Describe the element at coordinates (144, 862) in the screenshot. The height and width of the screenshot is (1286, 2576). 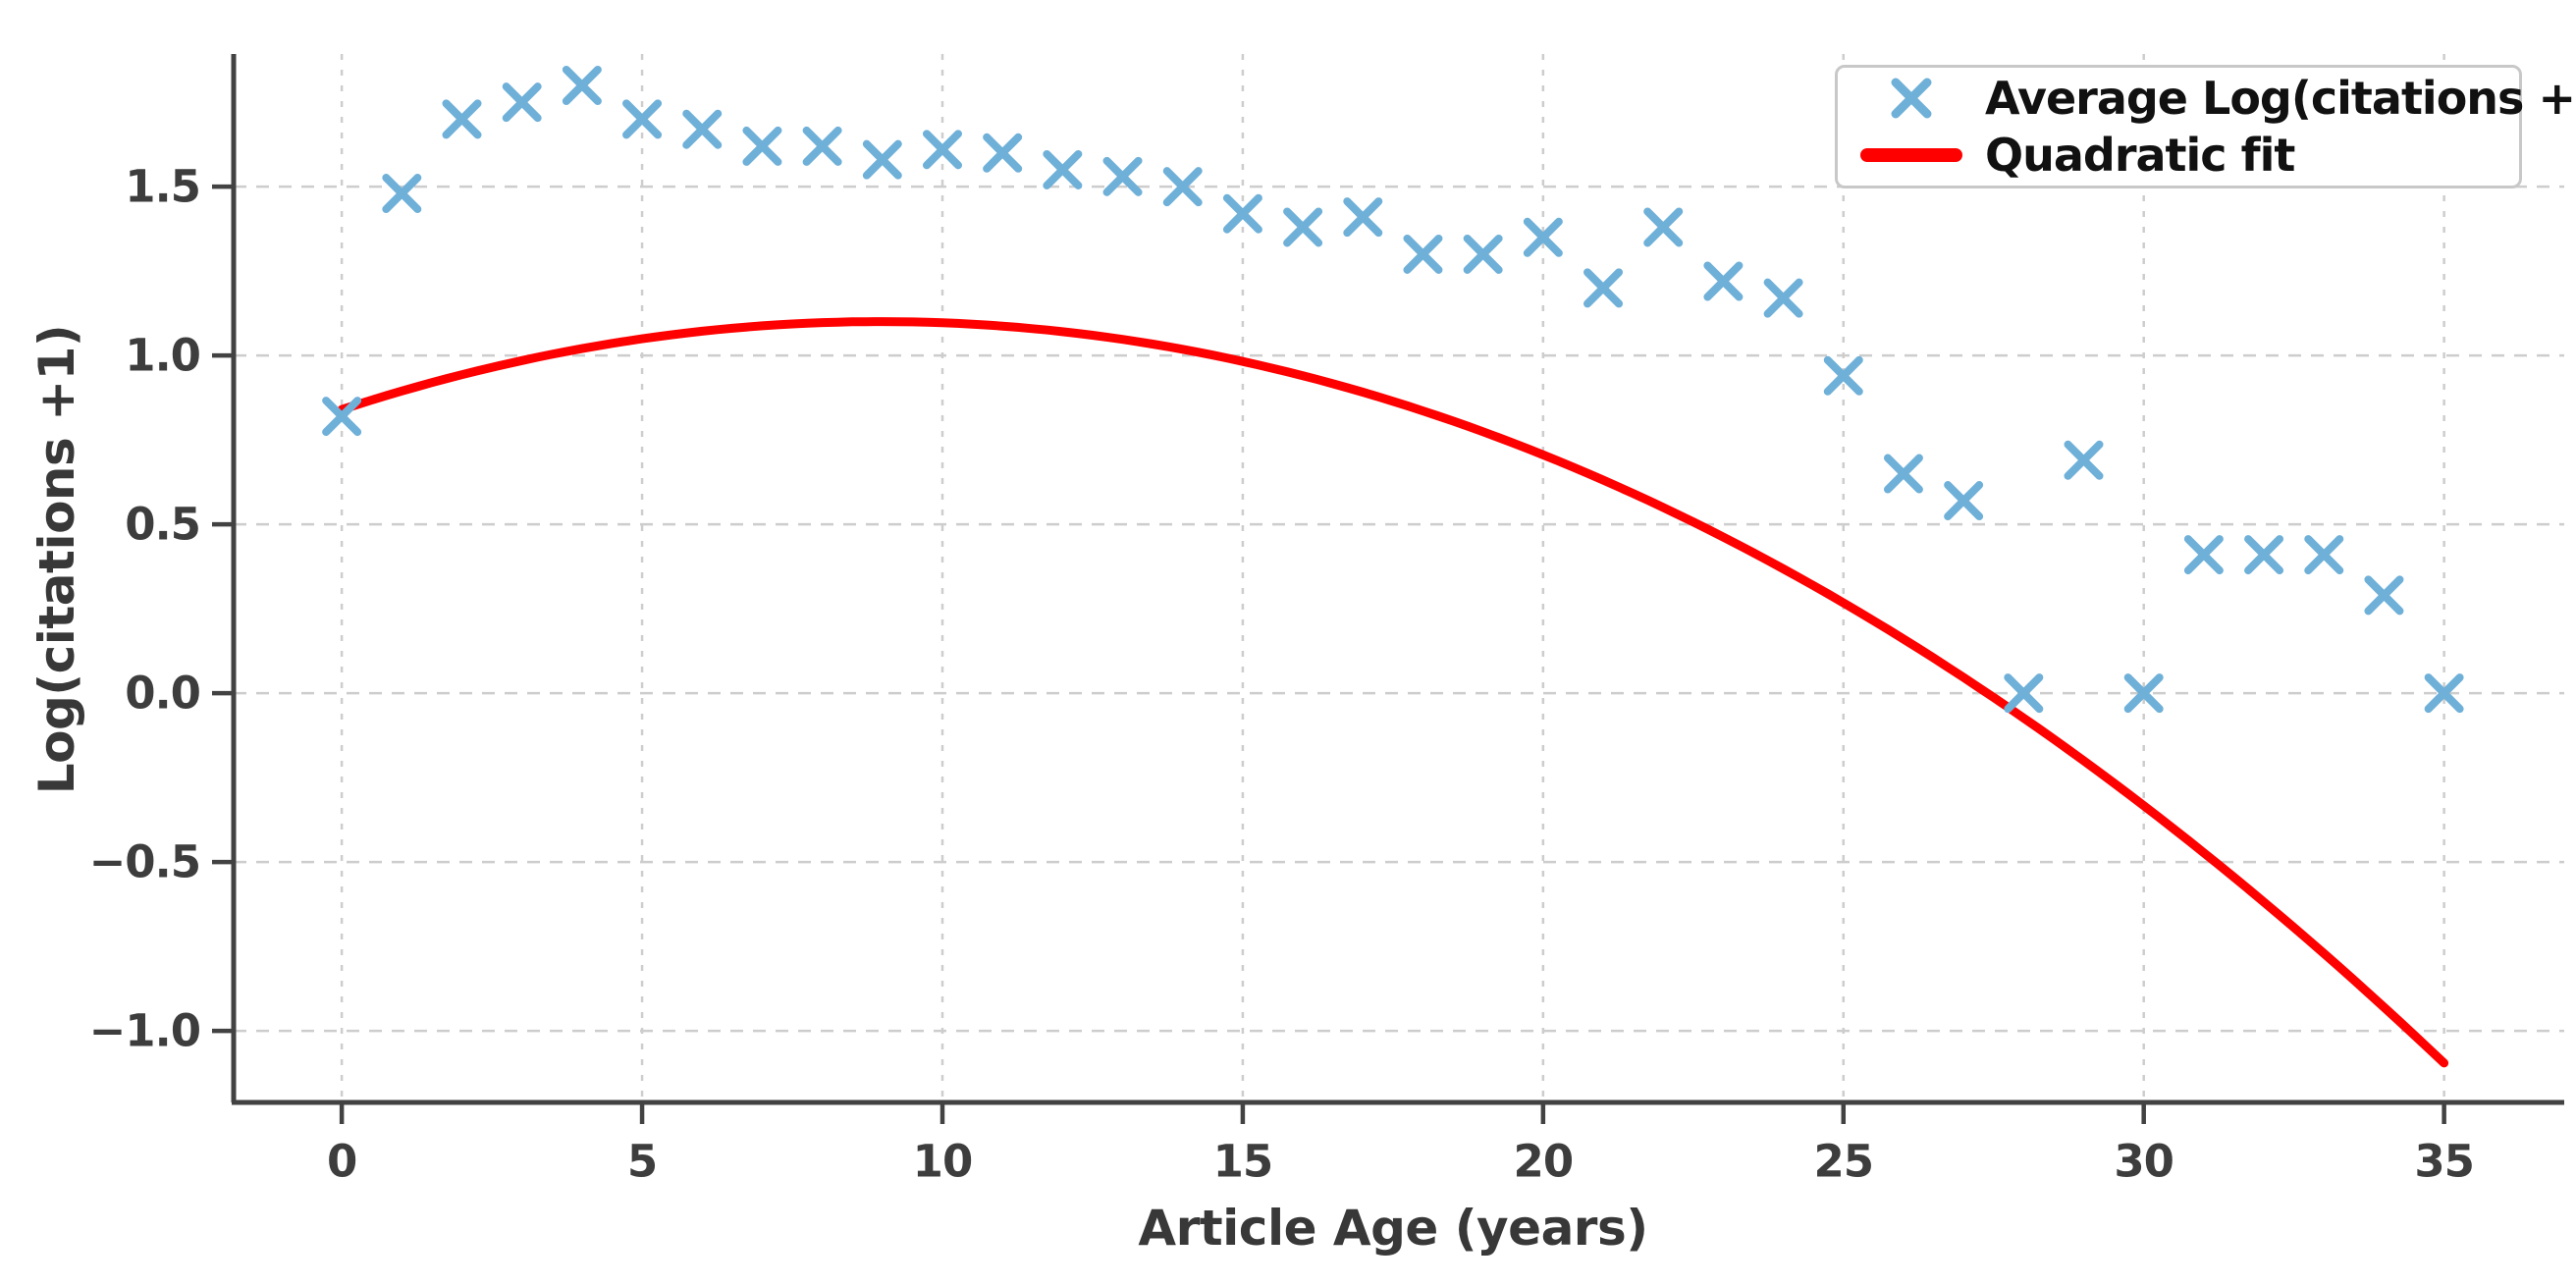
I see `y-tick-label: −0.5` at that location.